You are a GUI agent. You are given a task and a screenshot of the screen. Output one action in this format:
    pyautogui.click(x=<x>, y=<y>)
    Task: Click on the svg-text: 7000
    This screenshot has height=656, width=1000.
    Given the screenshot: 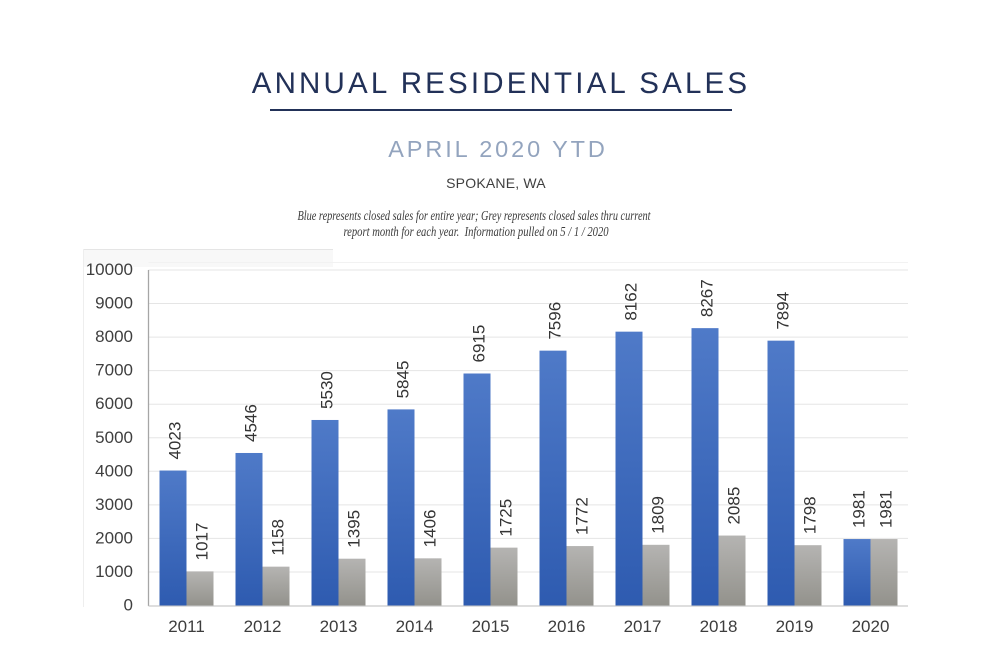 What is the action you would take?
    pyautogui.click(x=114, y=370)
    